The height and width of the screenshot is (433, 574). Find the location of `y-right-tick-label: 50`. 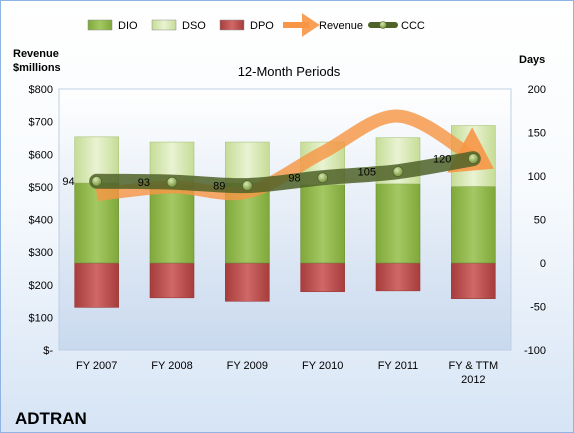

y-right-tick-label: 50 is located at coordinates (540, 221).